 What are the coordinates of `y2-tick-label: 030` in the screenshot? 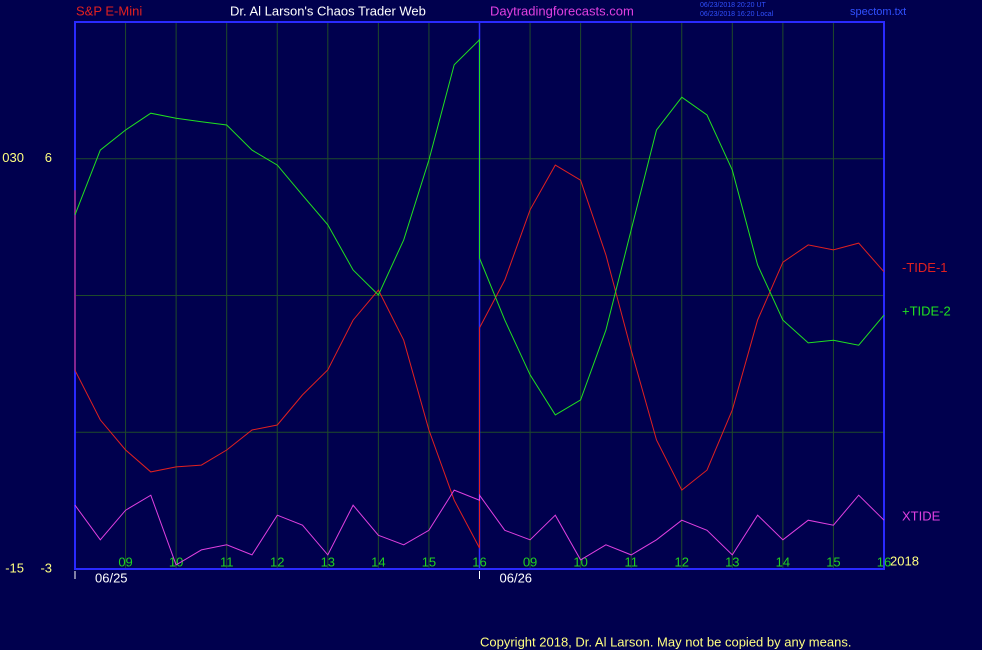 It's located at (13, 157).